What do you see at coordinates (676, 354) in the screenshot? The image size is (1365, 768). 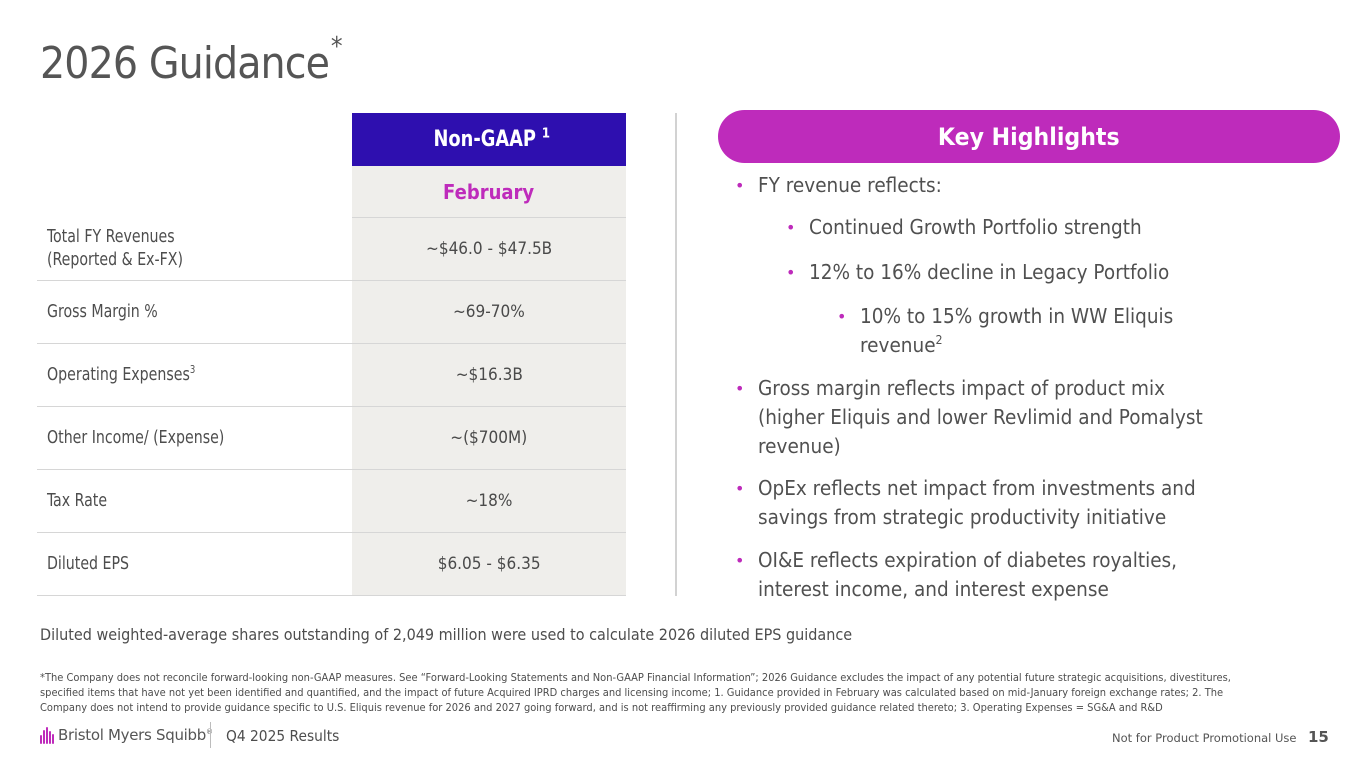 I see `vertical-divider` at bounding box center [676, 354].